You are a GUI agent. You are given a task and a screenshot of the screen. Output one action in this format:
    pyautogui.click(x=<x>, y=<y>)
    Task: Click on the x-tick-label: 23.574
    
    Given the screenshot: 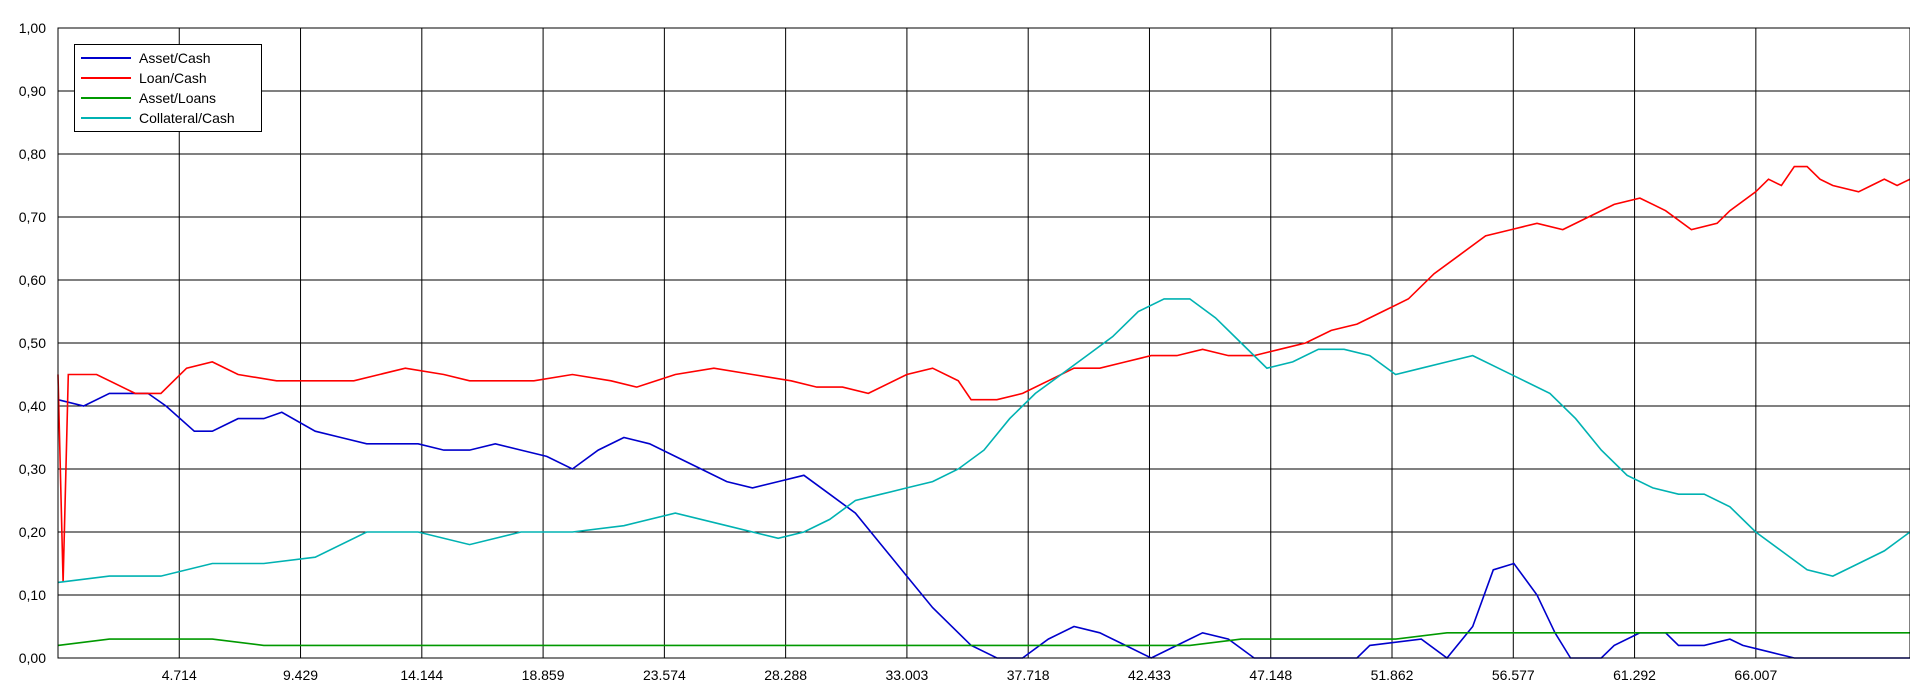 What is the action you would take?
    pyautogui.click(x=664, y=675)
    